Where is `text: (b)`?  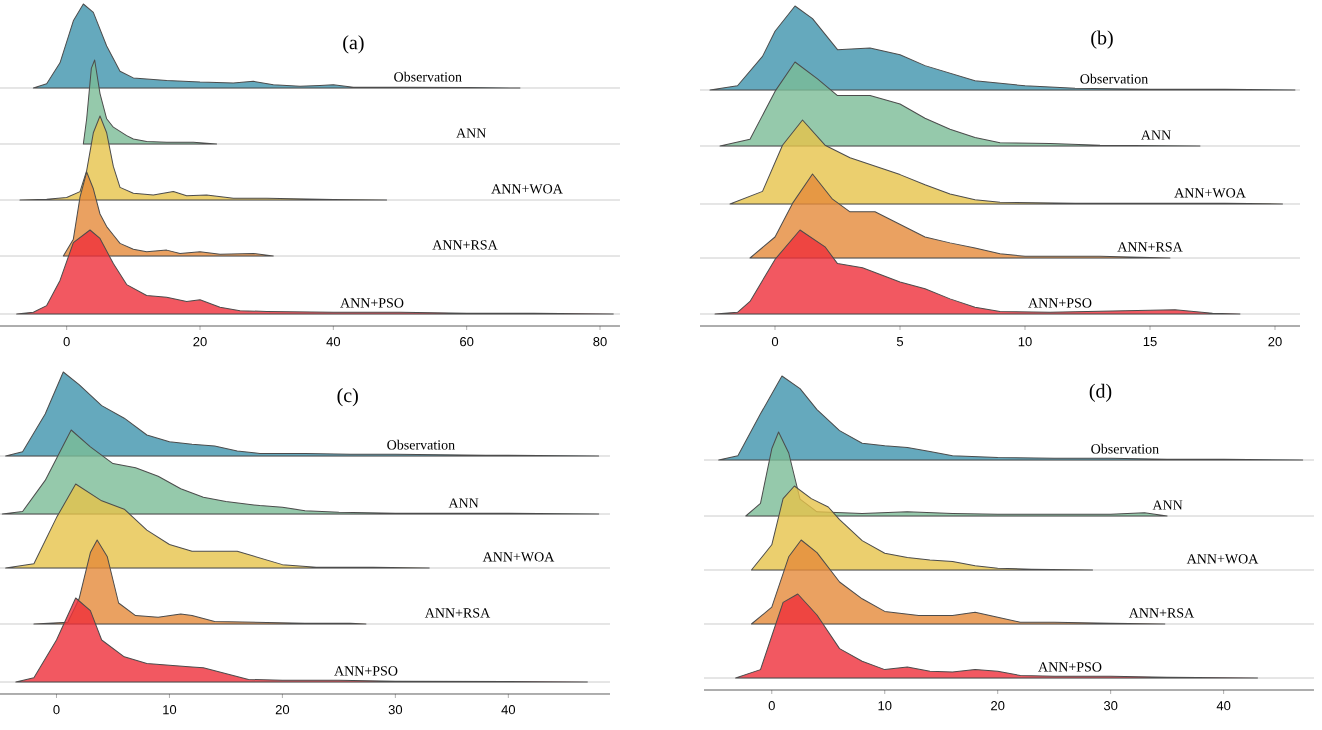
text: (b) is located at coordinates (1102, 39).